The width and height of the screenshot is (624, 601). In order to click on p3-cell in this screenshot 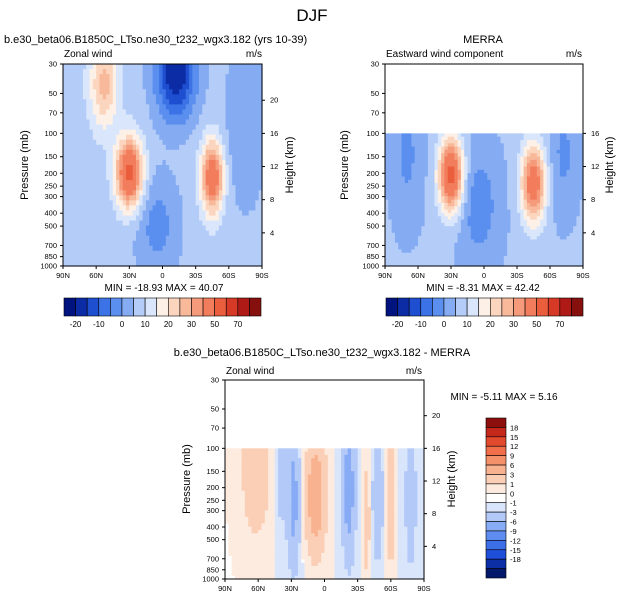, I will do `click(256, 453)`.